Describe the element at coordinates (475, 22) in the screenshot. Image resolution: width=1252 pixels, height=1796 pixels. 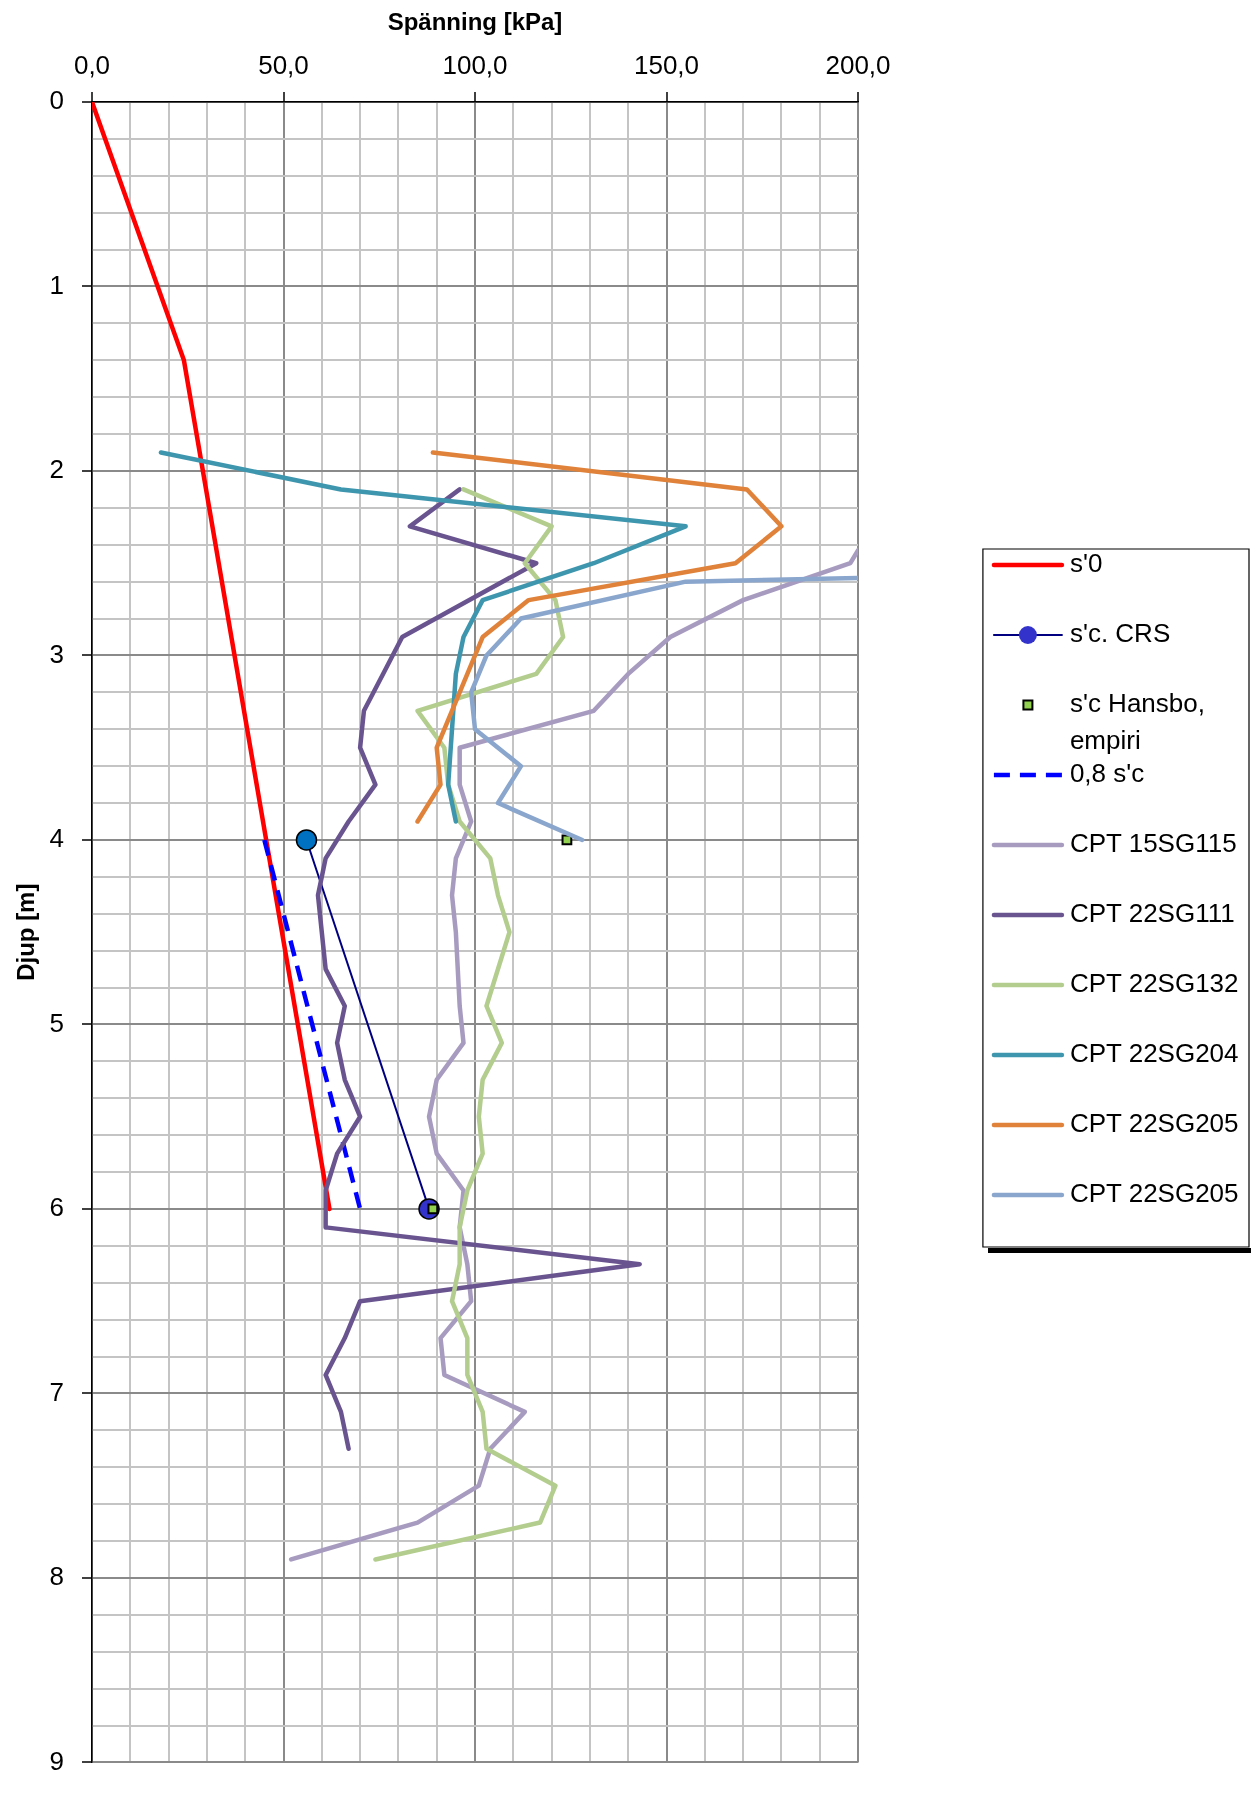
I see `x-axis-title: Spänning [kPa]` at that location.